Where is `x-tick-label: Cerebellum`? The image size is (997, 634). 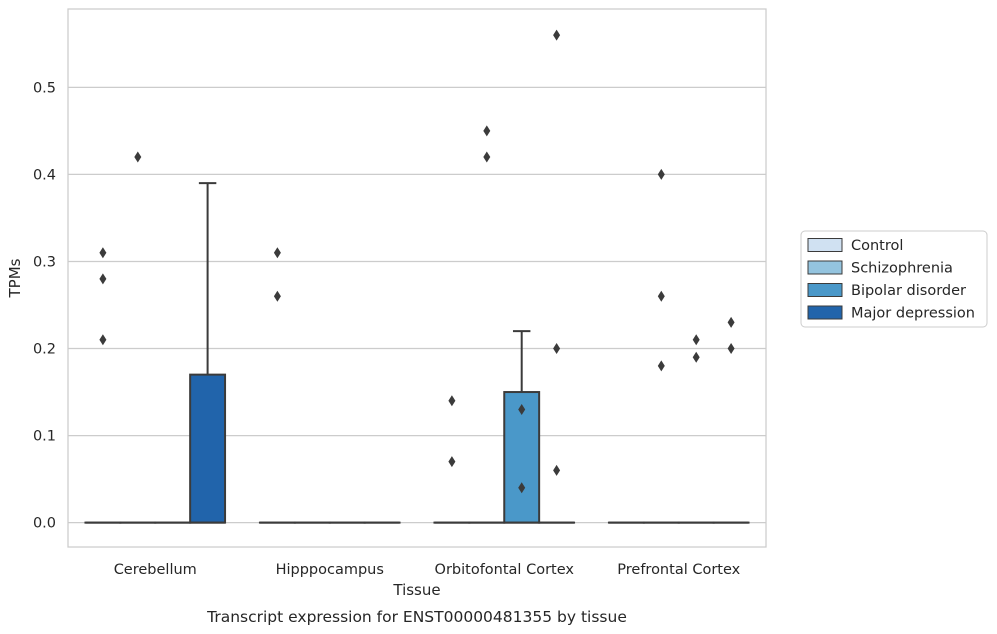
x-tick-label: Cerebellum is located at coordinates (155, 570).